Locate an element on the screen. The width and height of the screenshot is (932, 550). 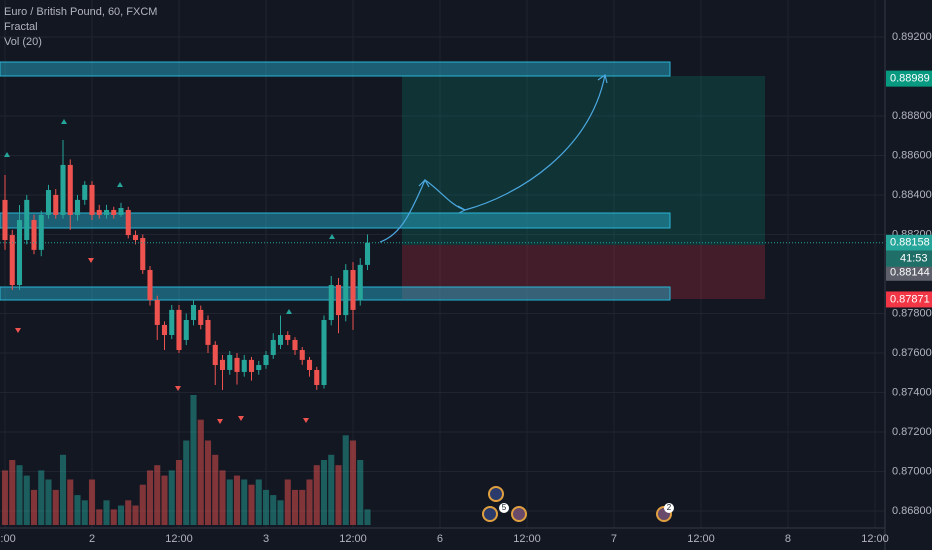
indicator-name: Fractal is located at coordinates (21, 27).